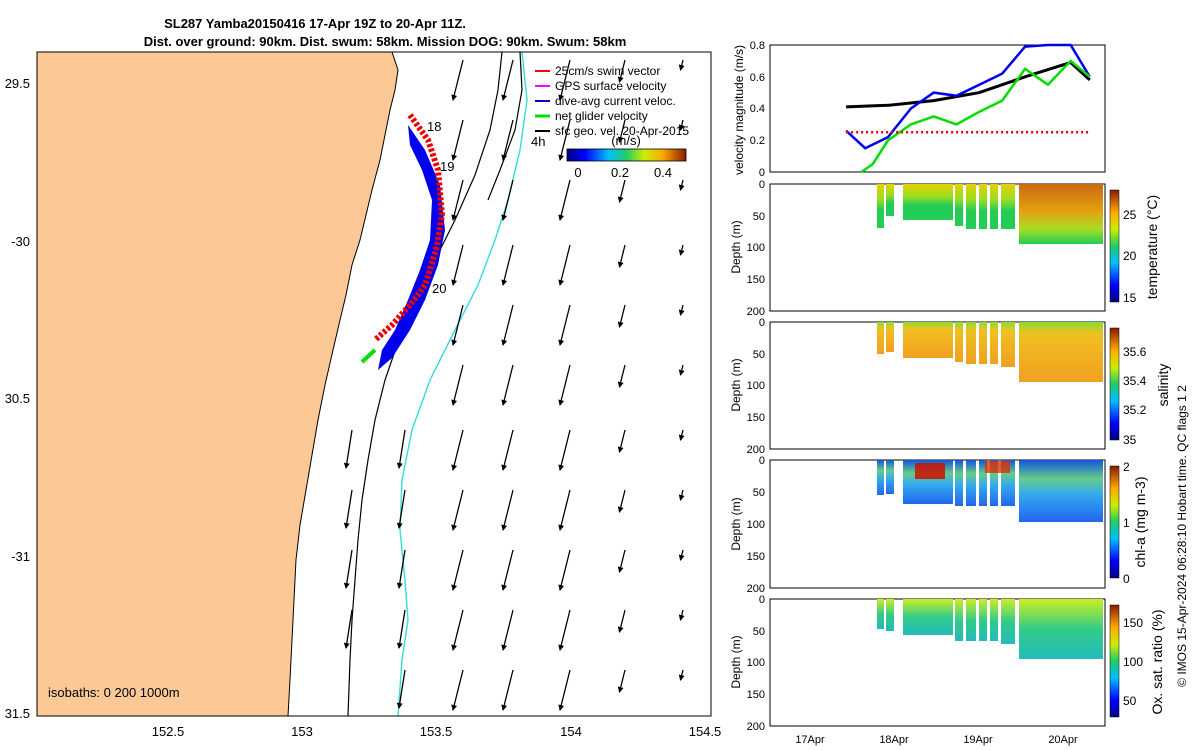 The width and height of the screenshot is (1200, 750). Describe the element at coordinates (930, 471) in the screenshot. I see `chl-max-patch` at that location.